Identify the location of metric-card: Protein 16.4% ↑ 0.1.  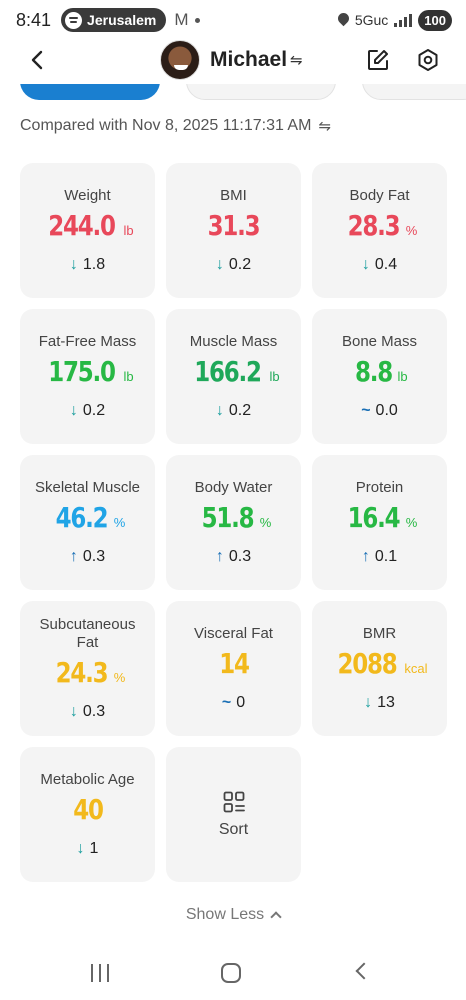
(379, 522).